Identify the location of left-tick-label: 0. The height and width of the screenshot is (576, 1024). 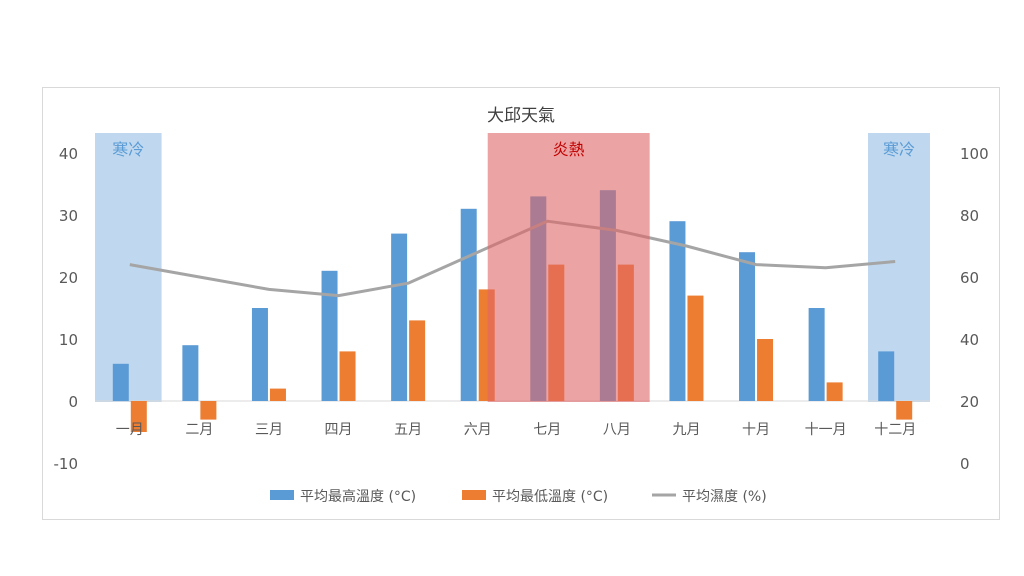
(73, 402).